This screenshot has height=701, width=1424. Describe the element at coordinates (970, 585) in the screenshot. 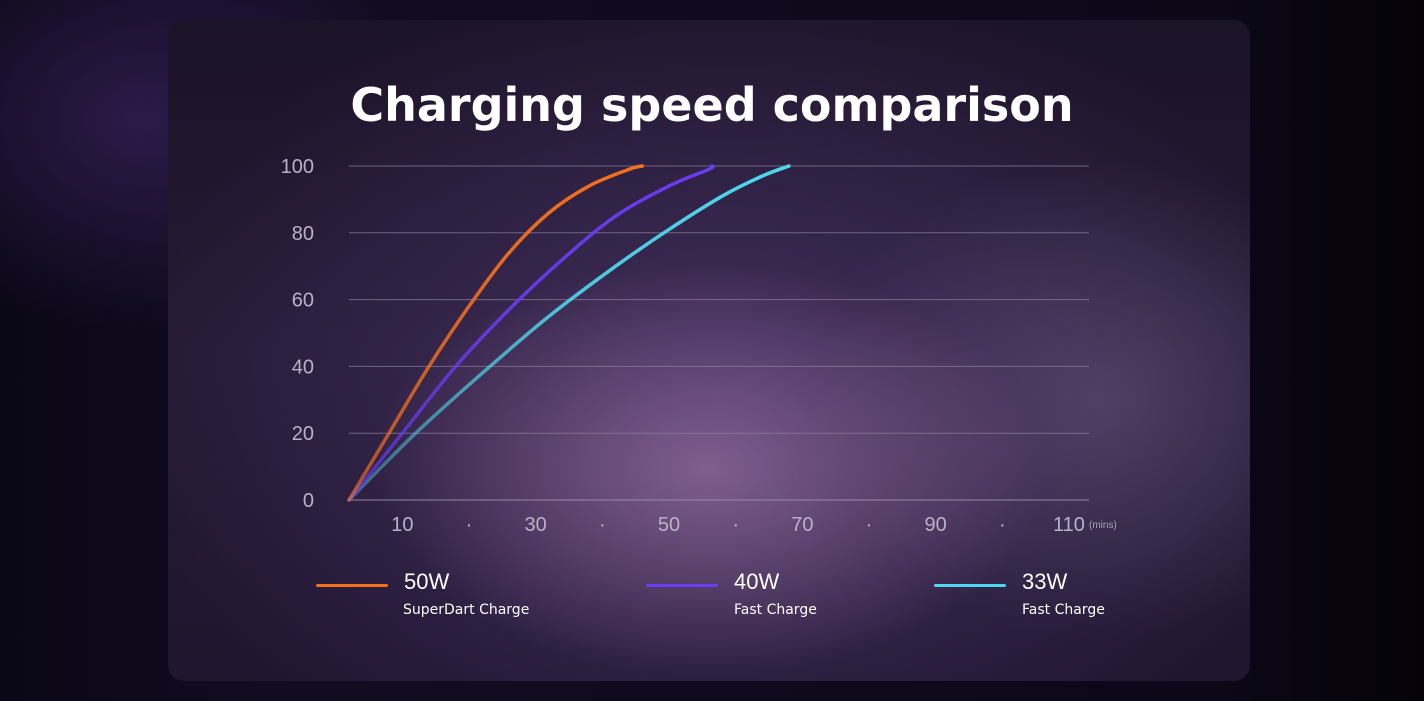

I see `legend-line-33w` at that location.